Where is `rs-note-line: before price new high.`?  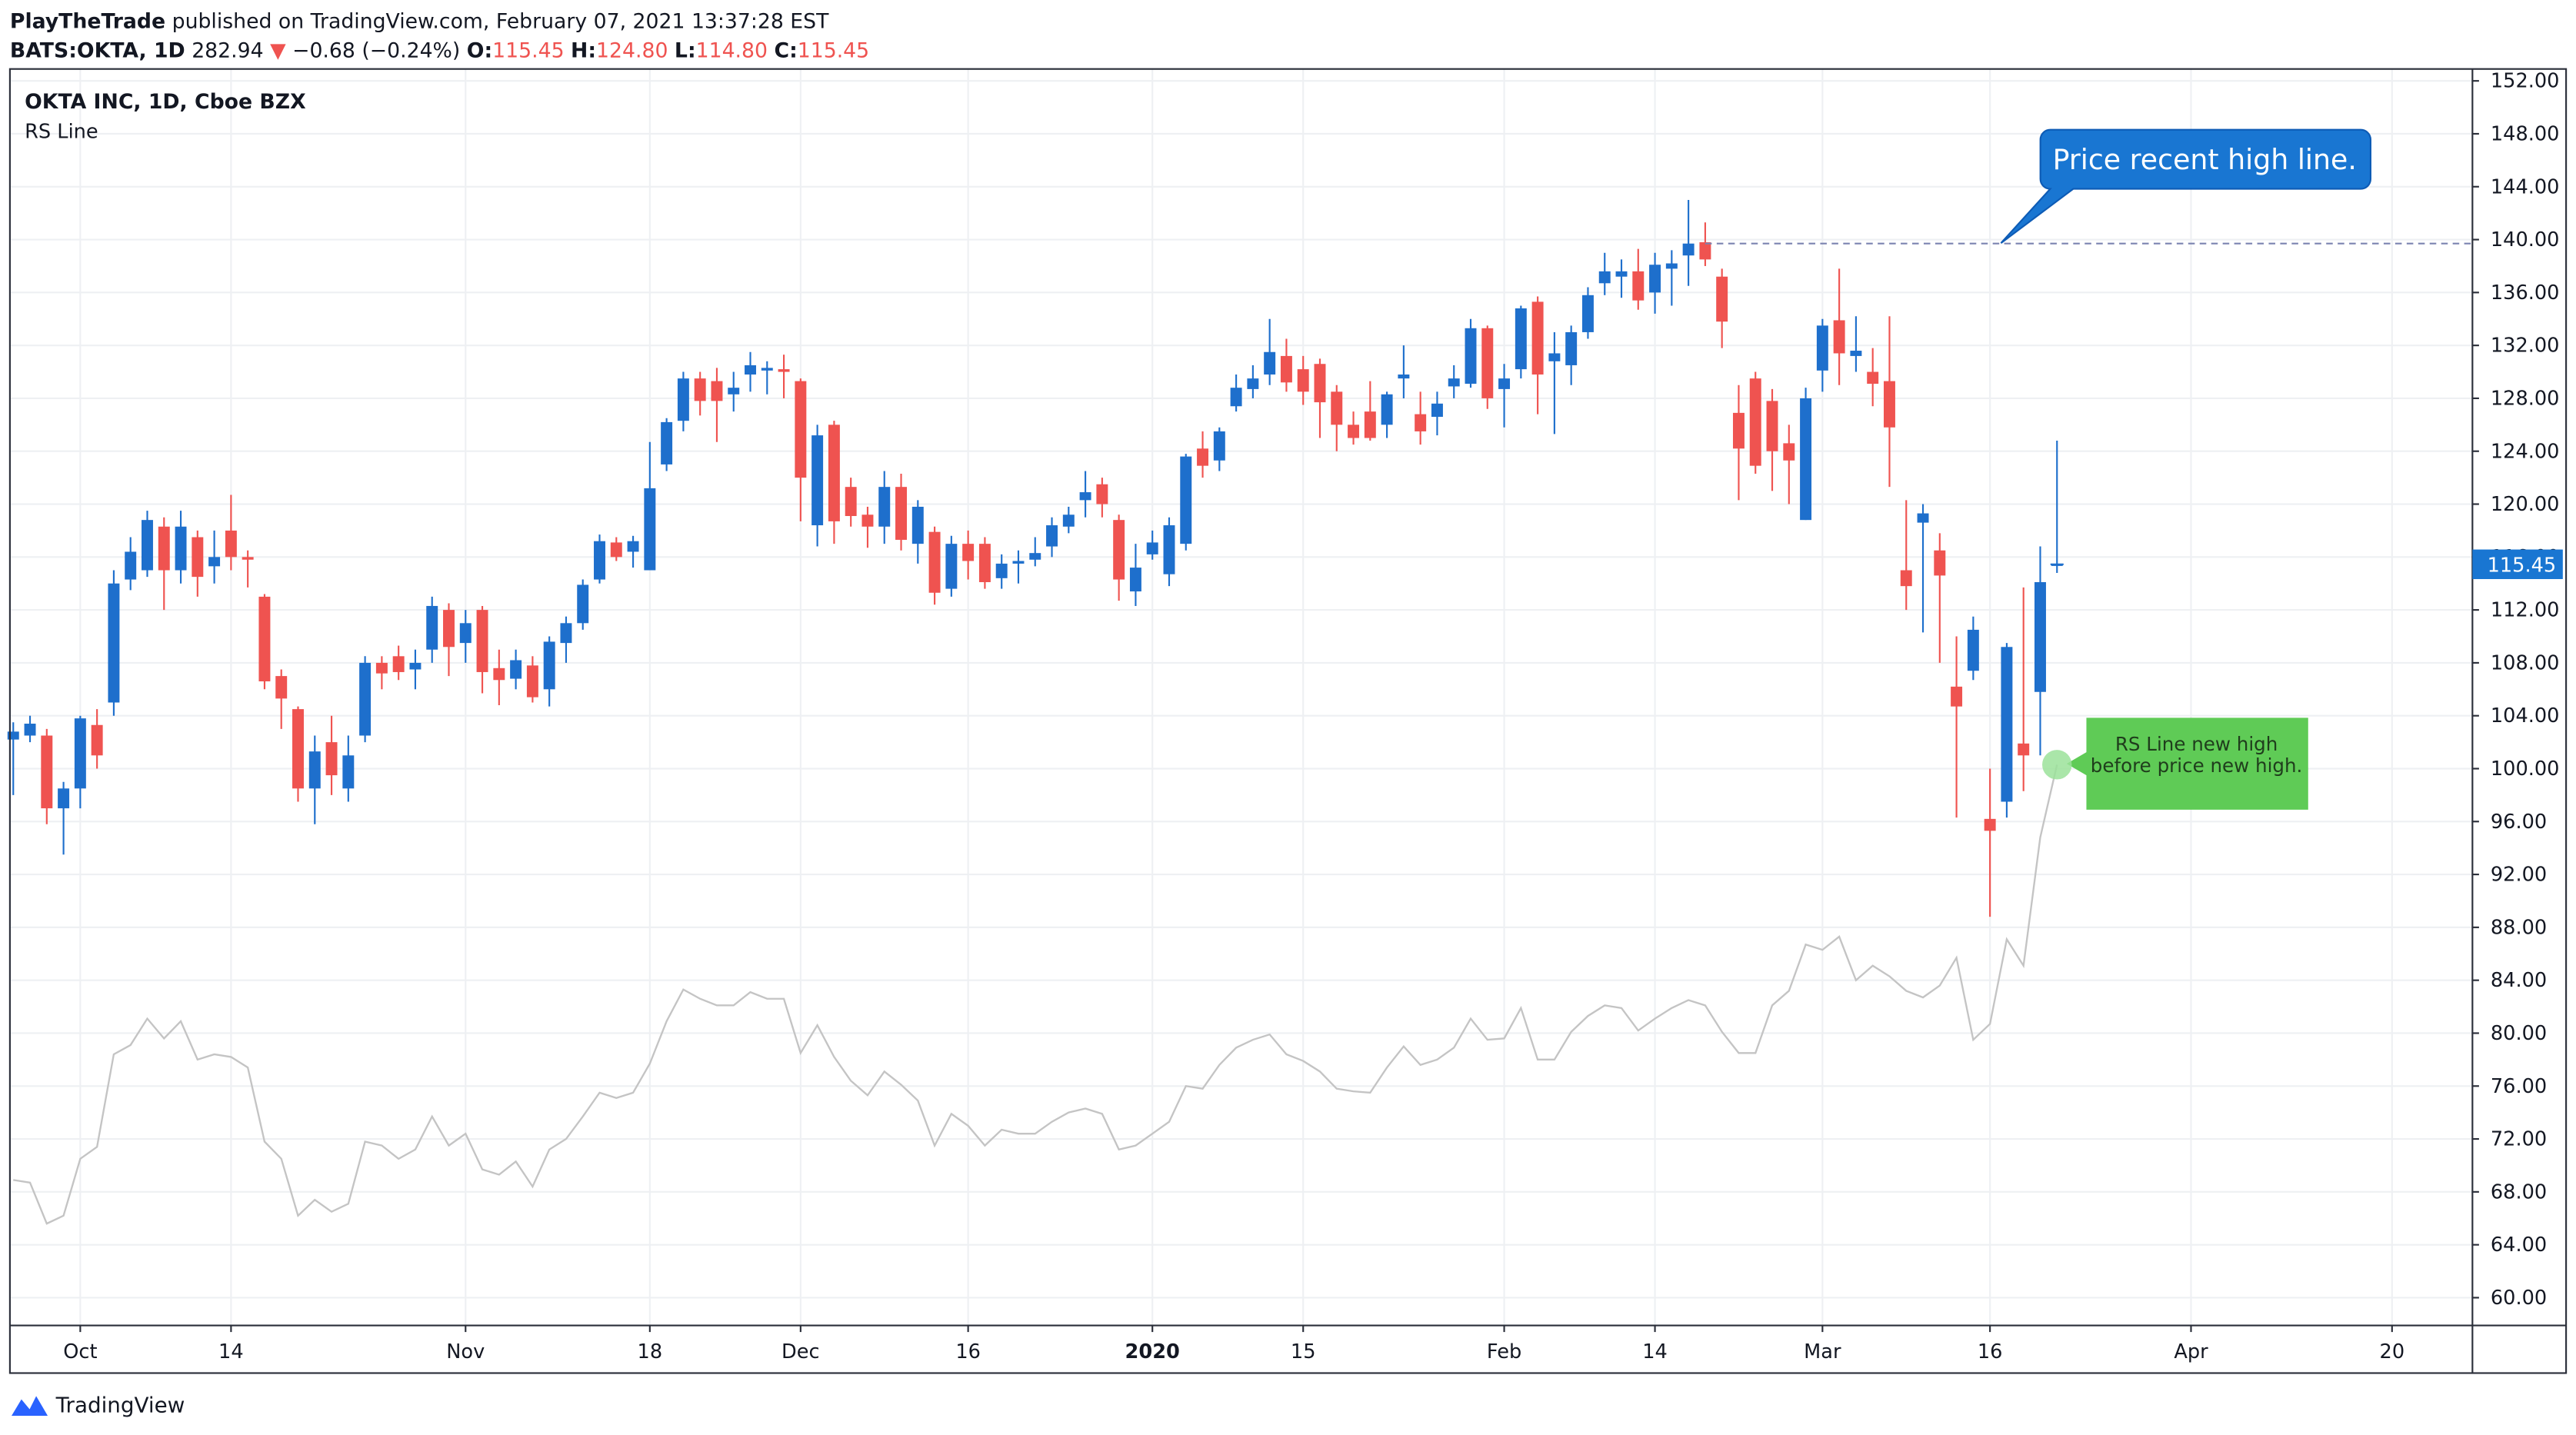 rs-note-line: before price new high. is located at coordinates (2197, 766).